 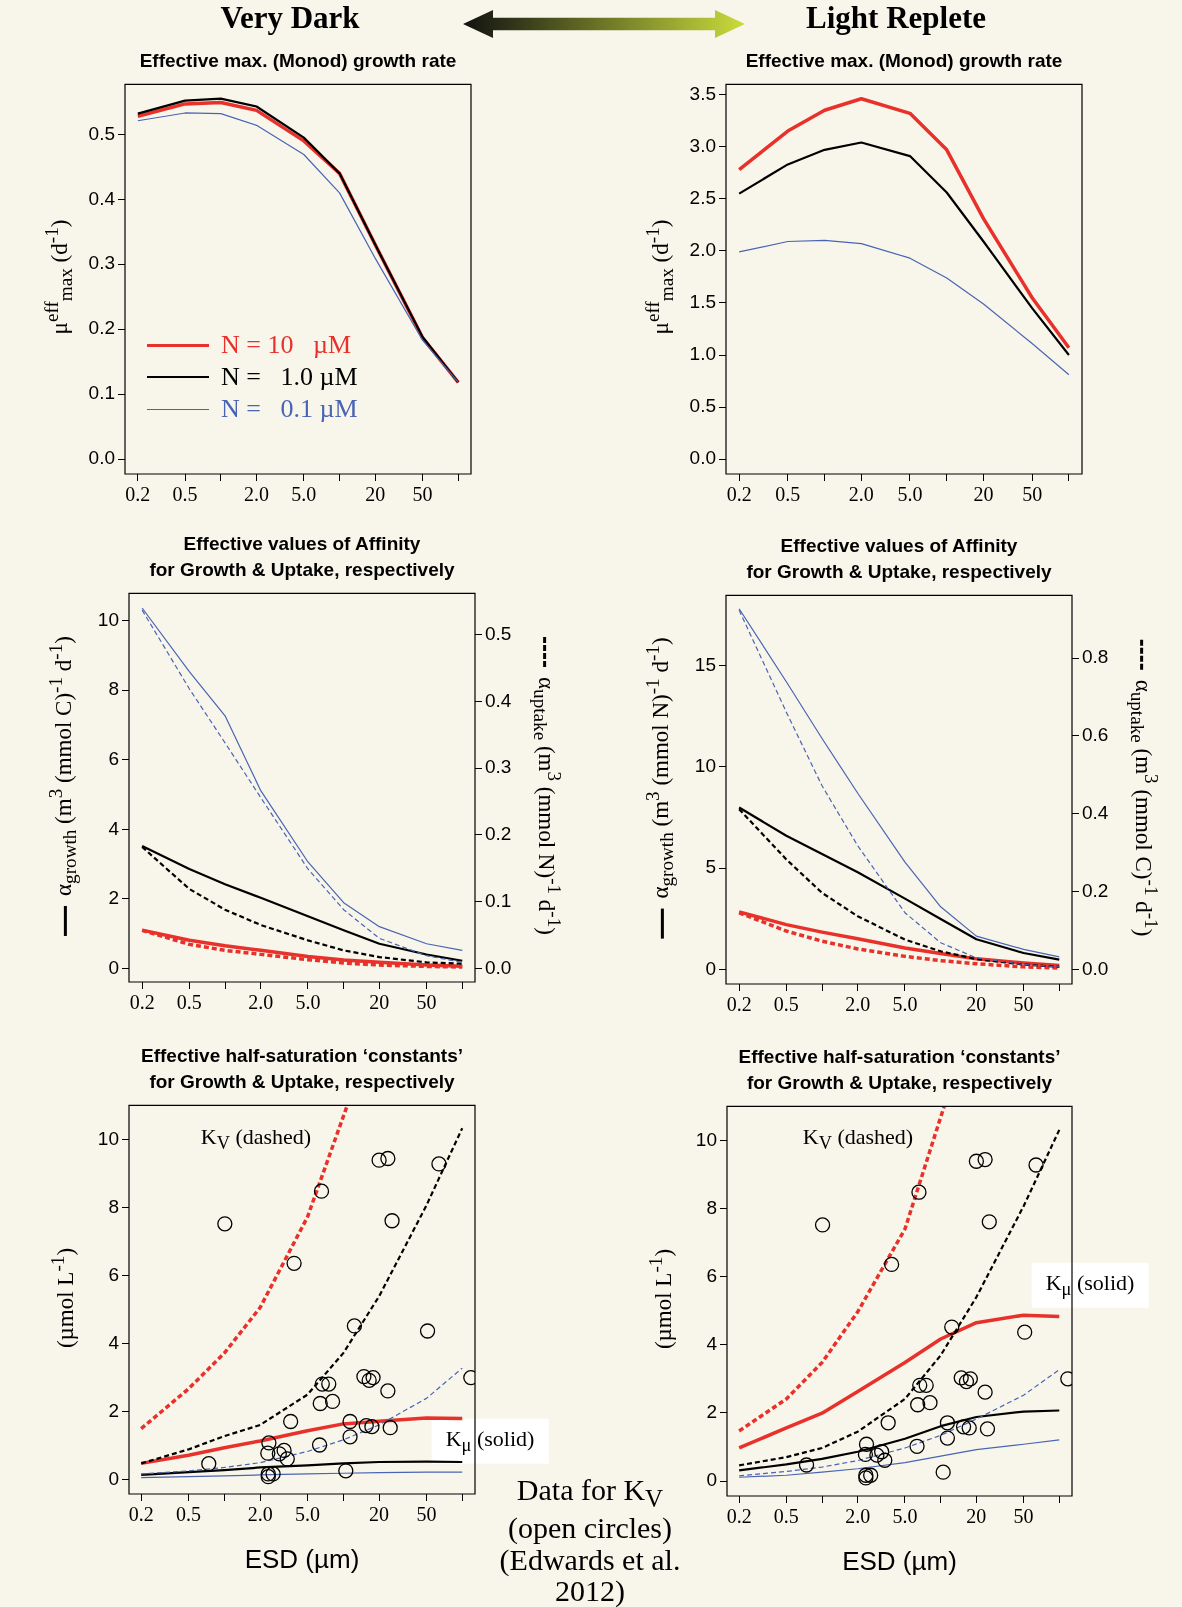 I want to click on legend-label: N = 1.0 µM, so click(x=289, y=377).